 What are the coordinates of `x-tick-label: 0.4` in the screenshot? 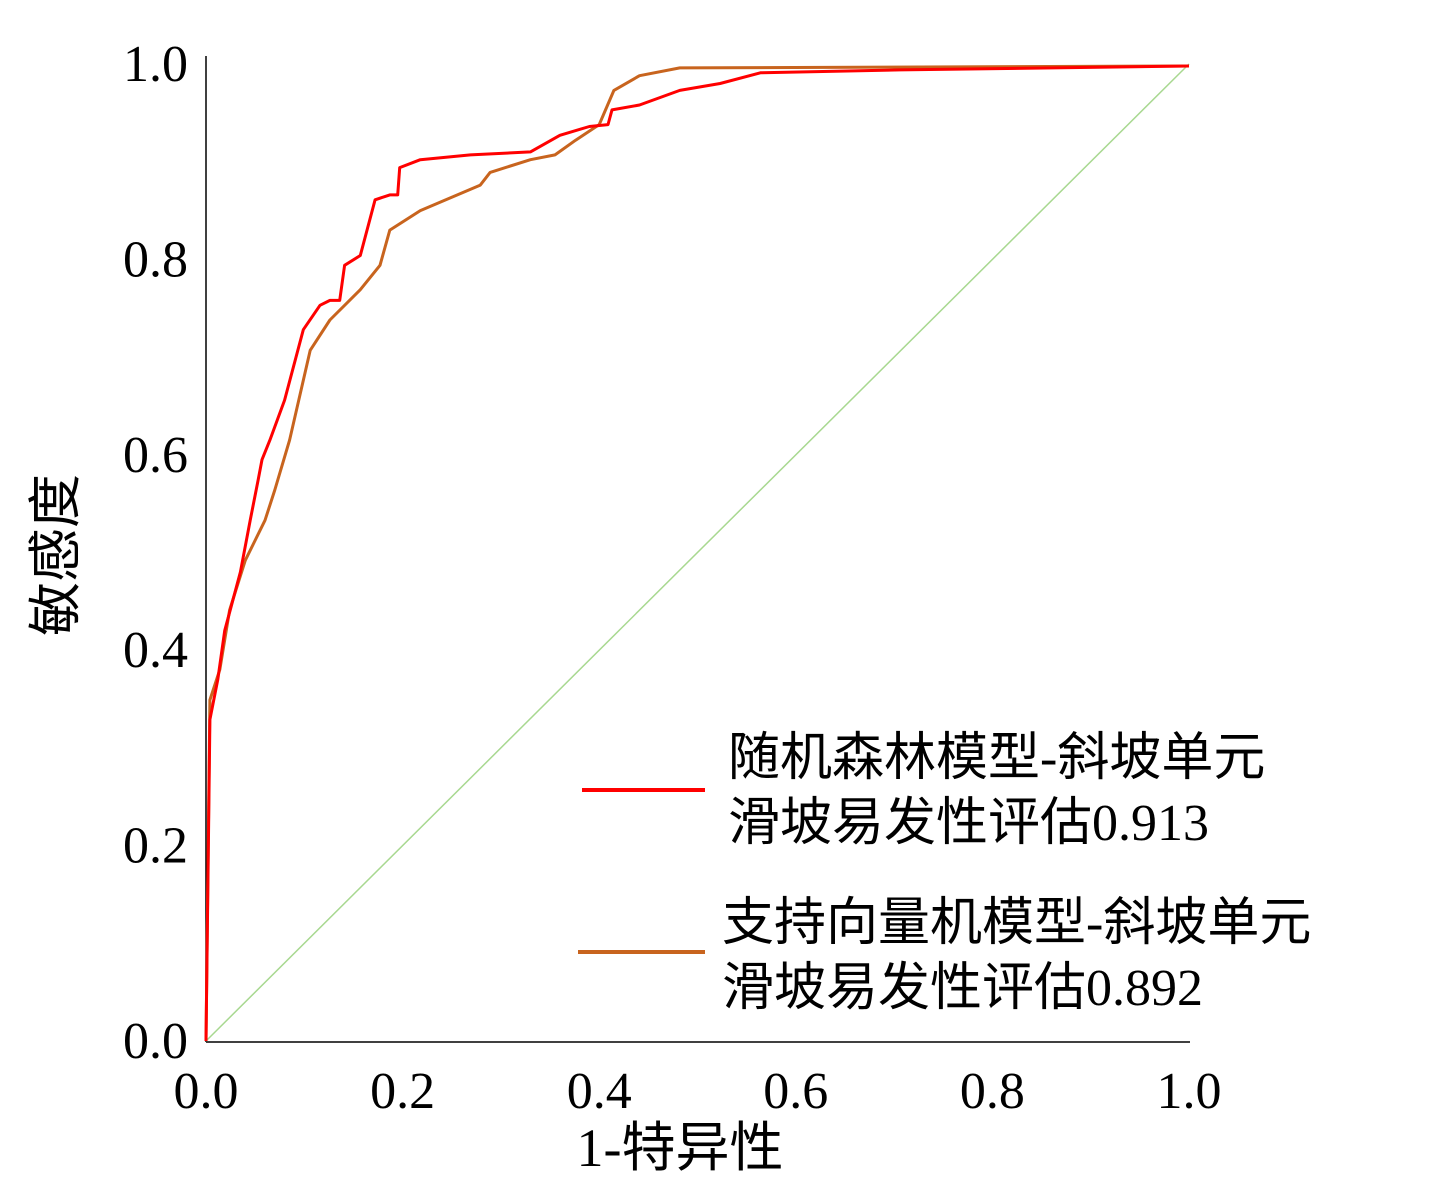 It's located at (599, 1091).